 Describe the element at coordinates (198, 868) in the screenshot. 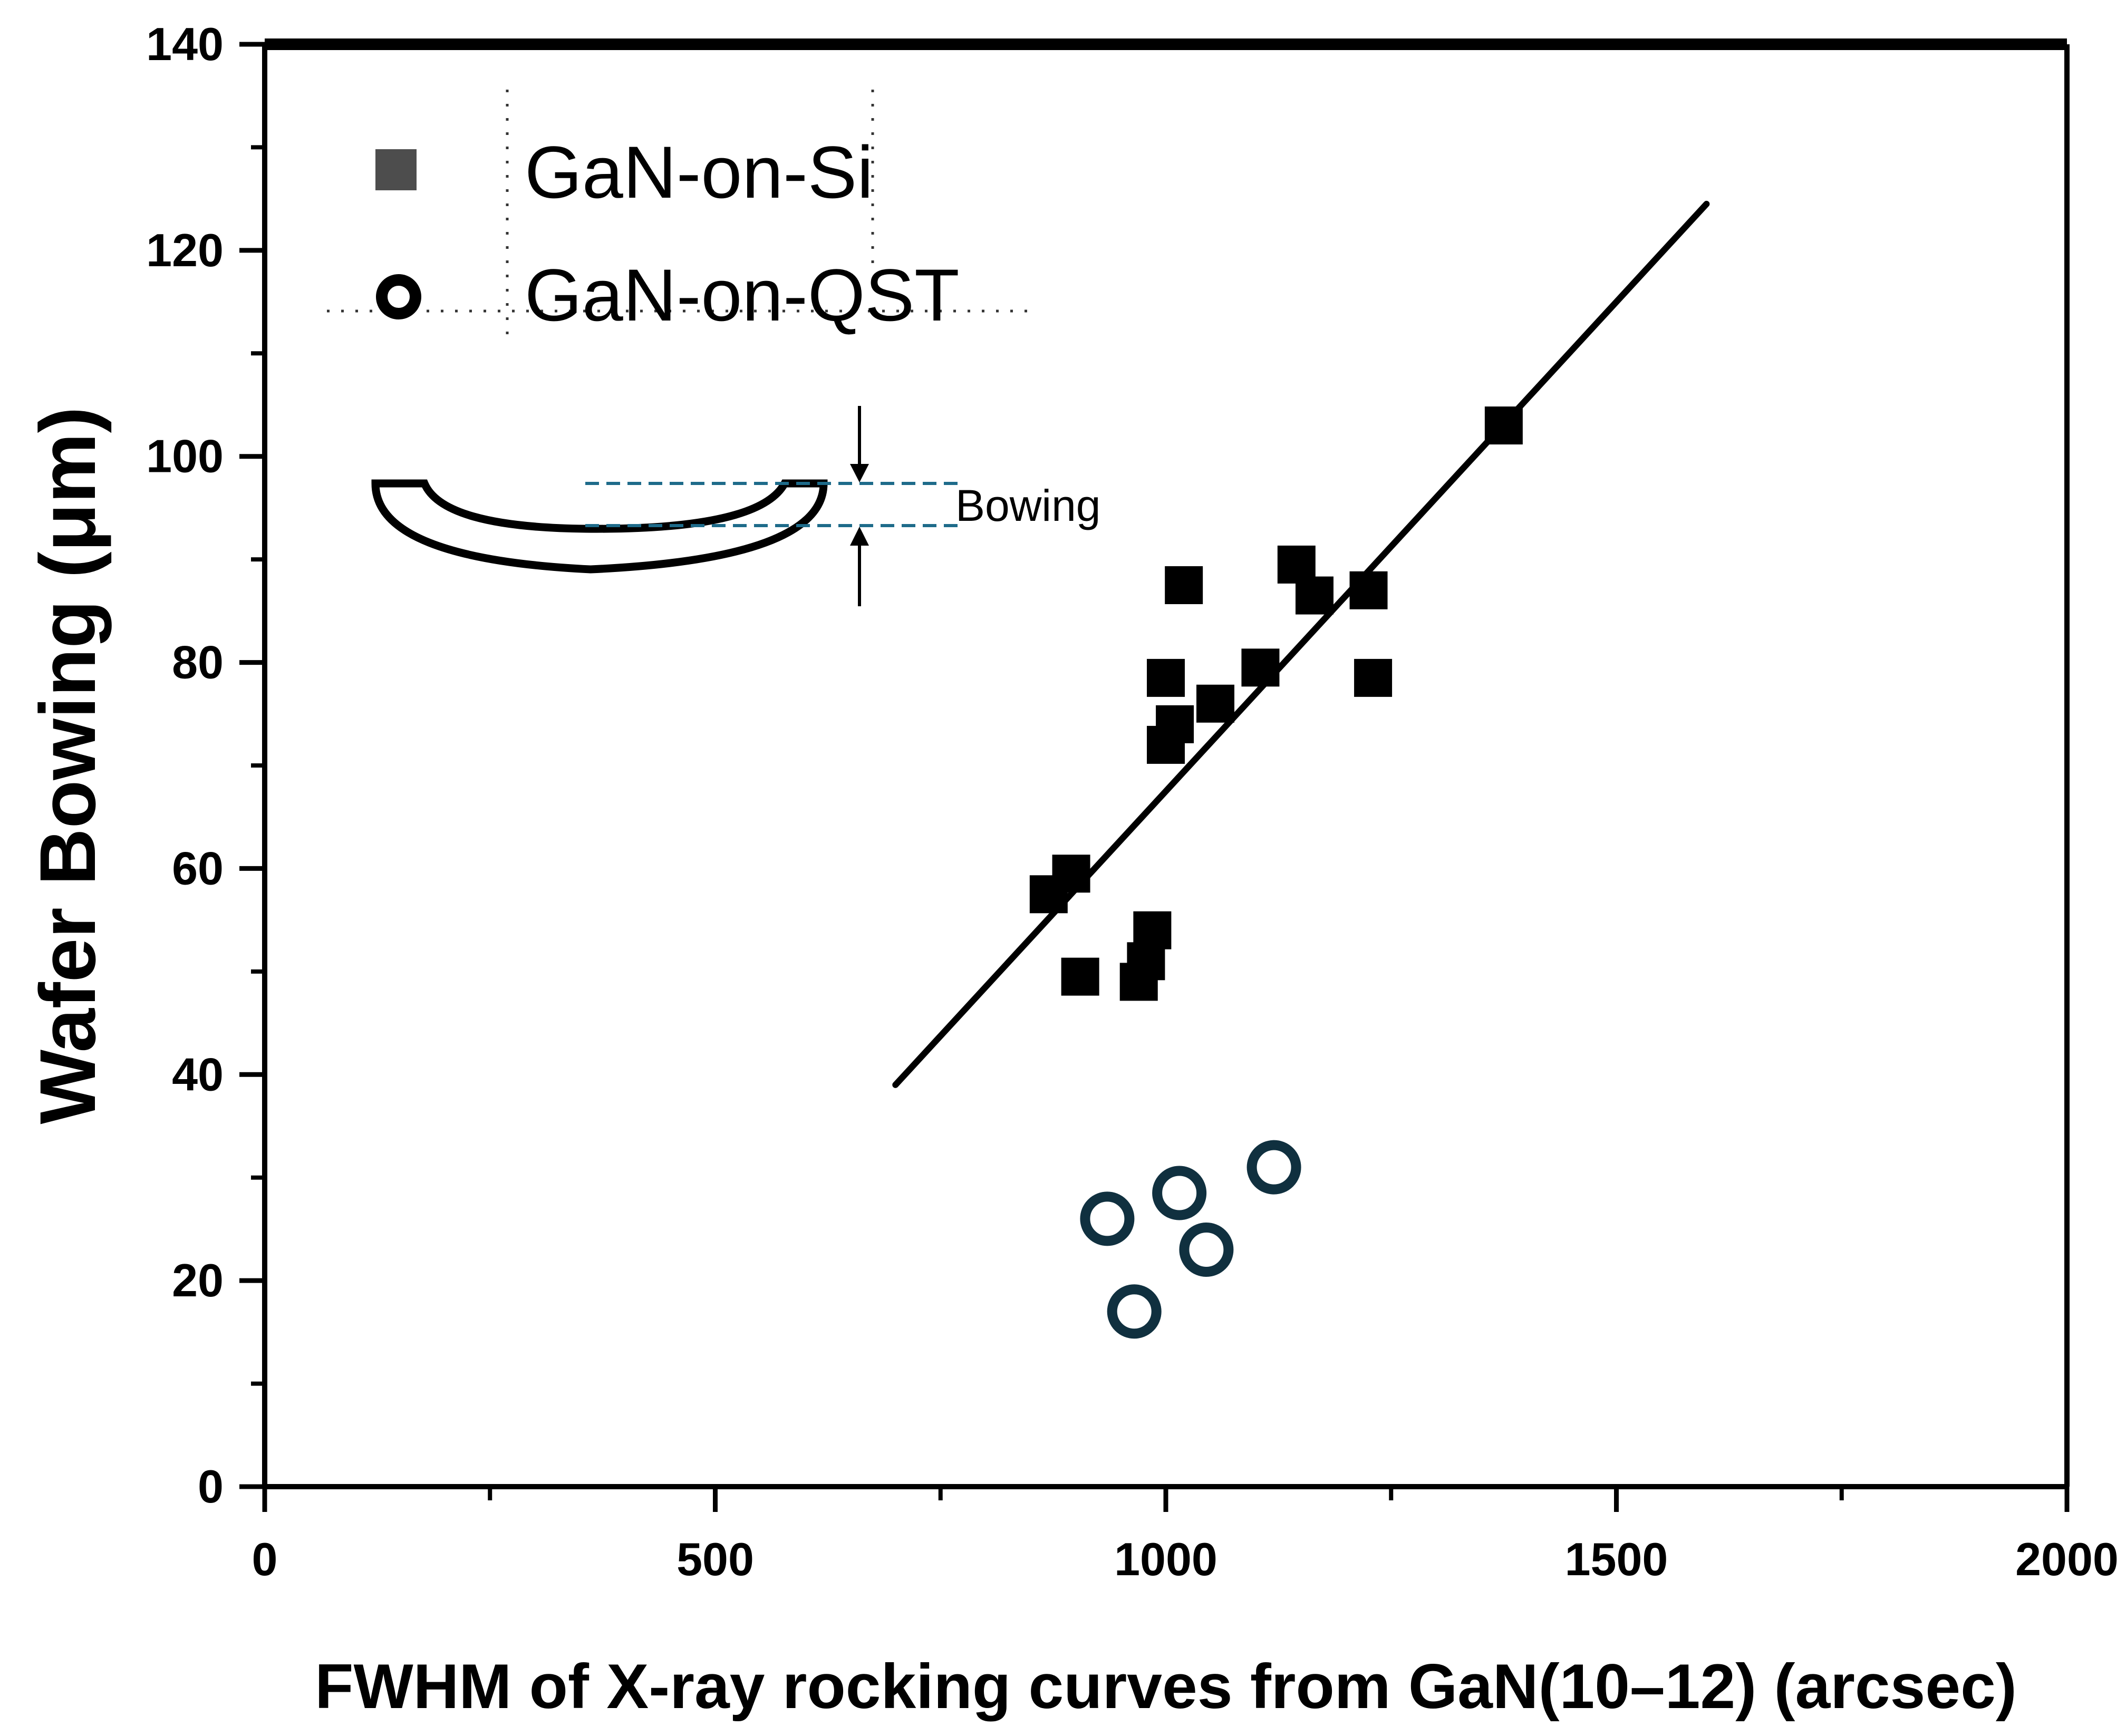

I see `y-tick-label: 60` at that location.